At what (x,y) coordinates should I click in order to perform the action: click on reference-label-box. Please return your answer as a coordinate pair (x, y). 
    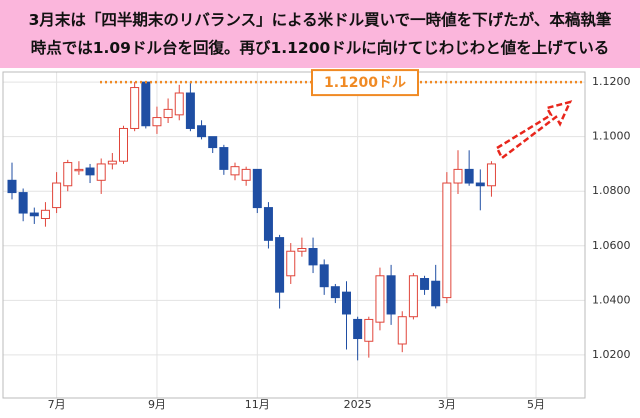
    Looking at the image, I should click on (365, 83).